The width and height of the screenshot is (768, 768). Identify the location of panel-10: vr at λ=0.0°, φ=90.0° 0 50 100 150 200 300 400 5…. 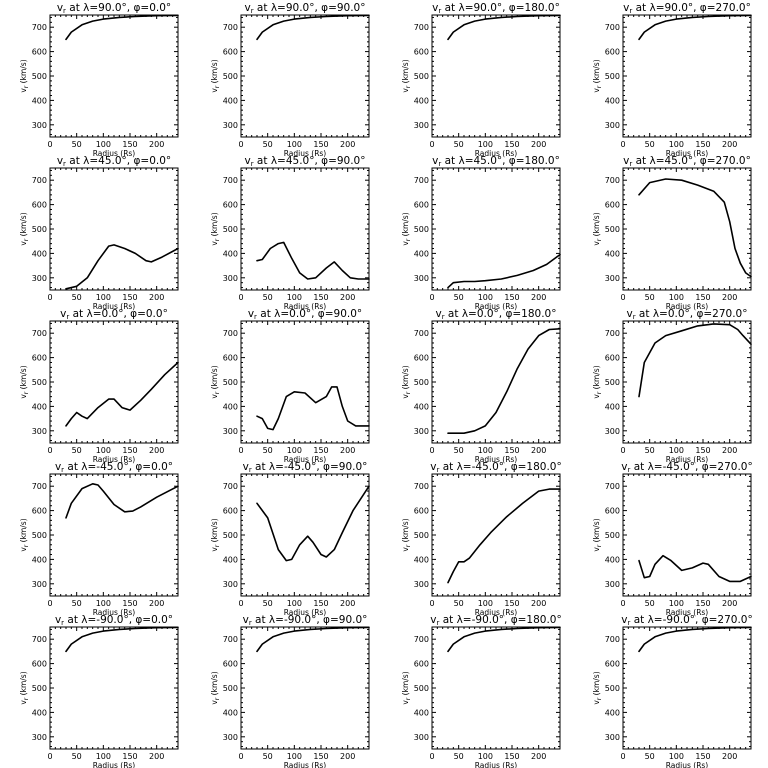
(290, 386).